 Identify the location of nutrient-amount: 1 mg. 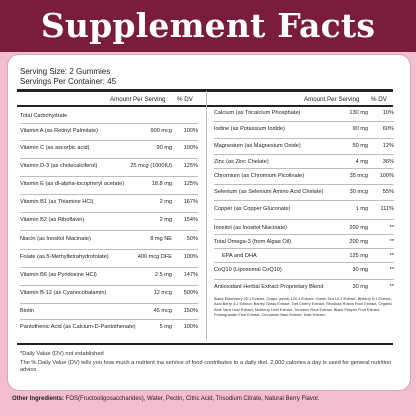
(361, 209).